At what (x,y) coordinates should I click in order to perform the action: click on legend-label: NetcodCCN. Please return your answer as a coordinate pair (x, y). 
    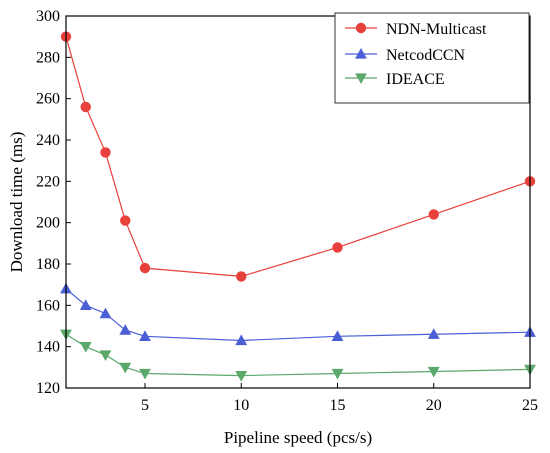
    Looking at the image, I should click on (426, 55).